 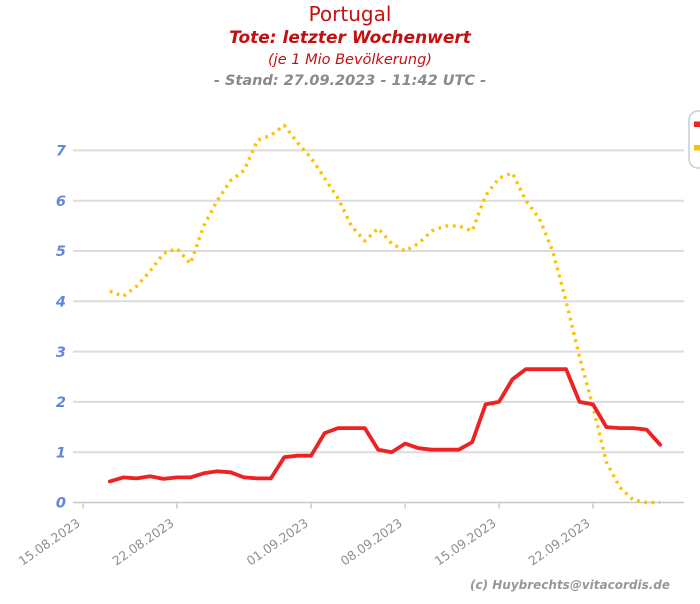 I want to click on legend-marker-red, so click(x=697, y=124).